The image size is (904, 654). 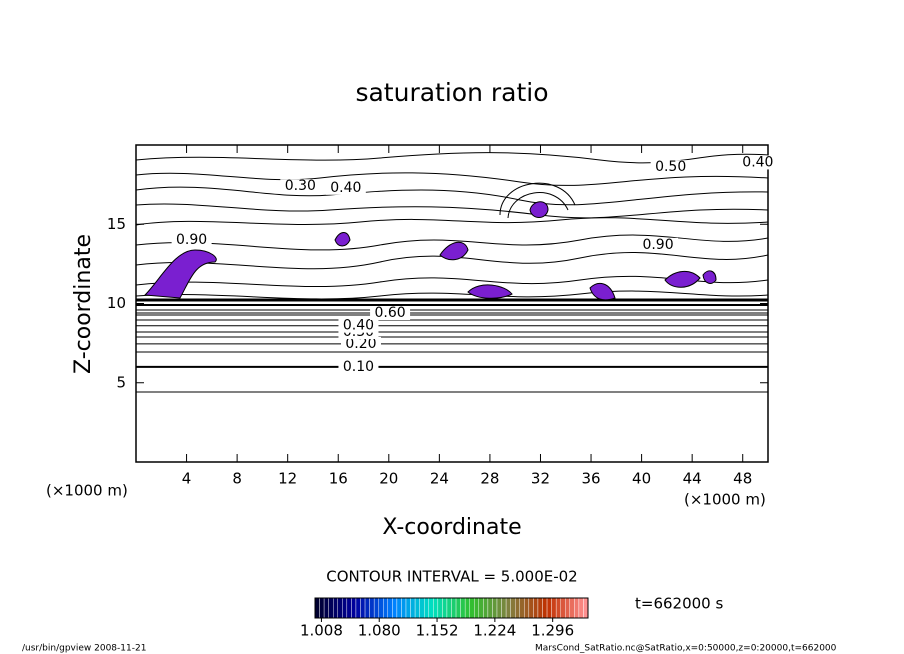 I want to click on x-tick-label: 12, so click(x=287, y=479).